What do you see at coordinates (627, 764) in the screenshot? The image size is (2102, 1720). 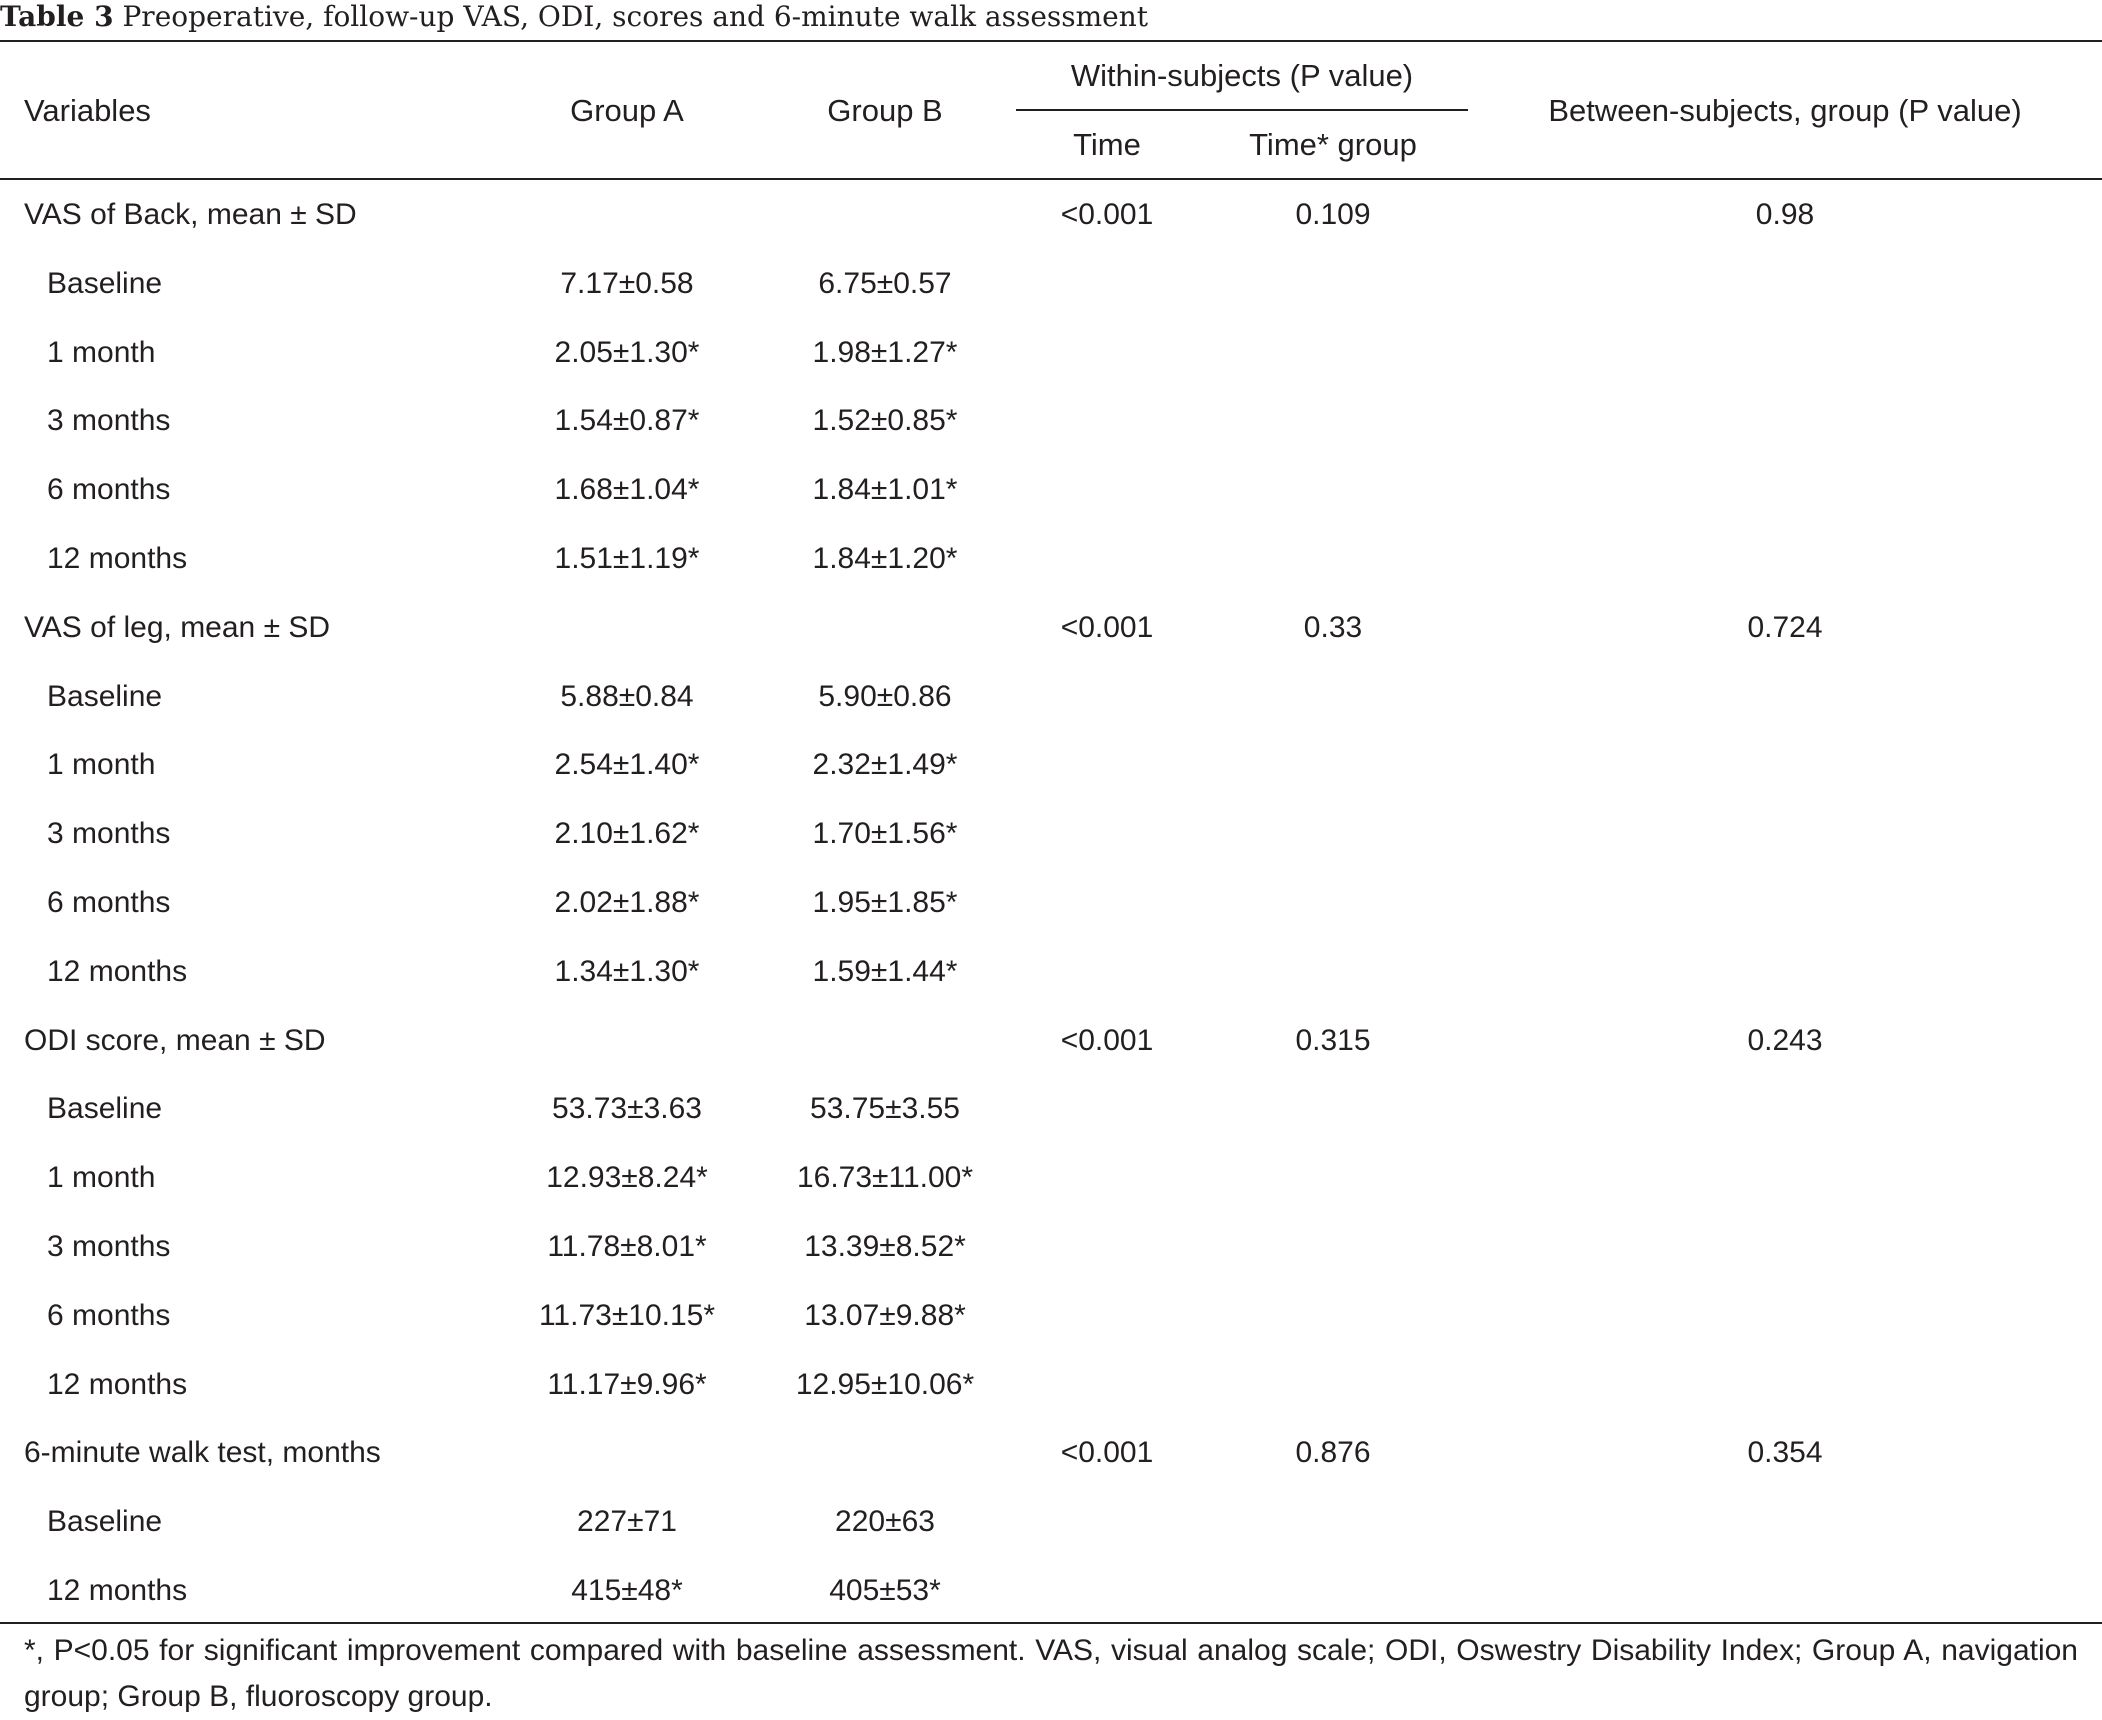 I see `group-a-value: 2.54±1.40*` at bounding box center [627, 764].